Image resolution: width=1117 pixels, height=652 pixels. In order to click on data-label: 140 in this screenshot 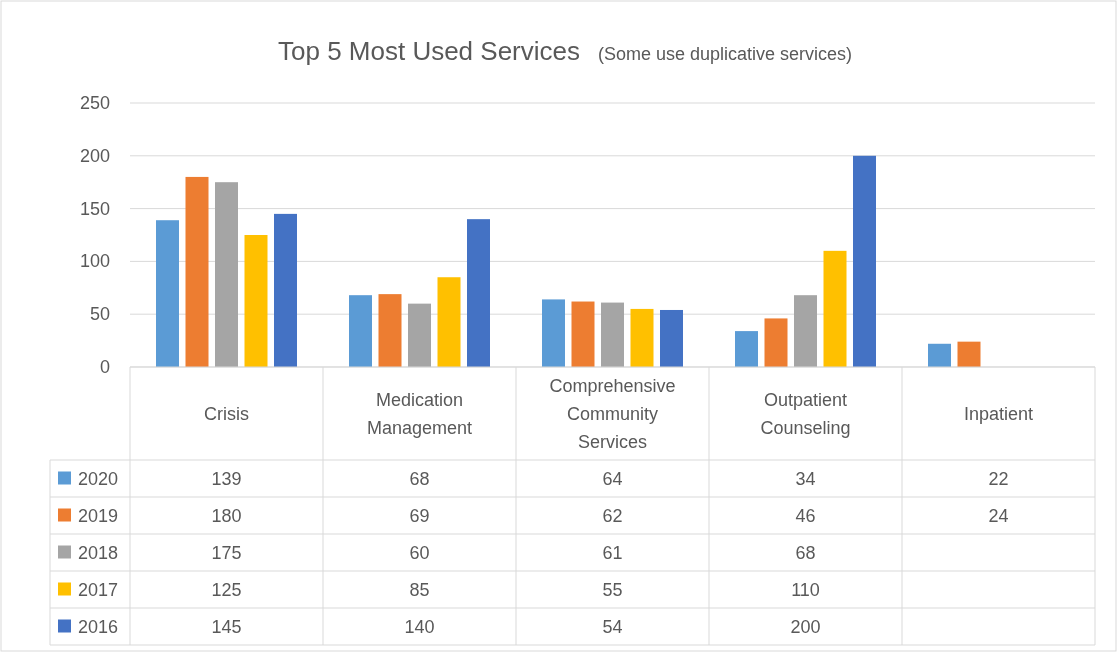, I will do `click(419, 626)`.